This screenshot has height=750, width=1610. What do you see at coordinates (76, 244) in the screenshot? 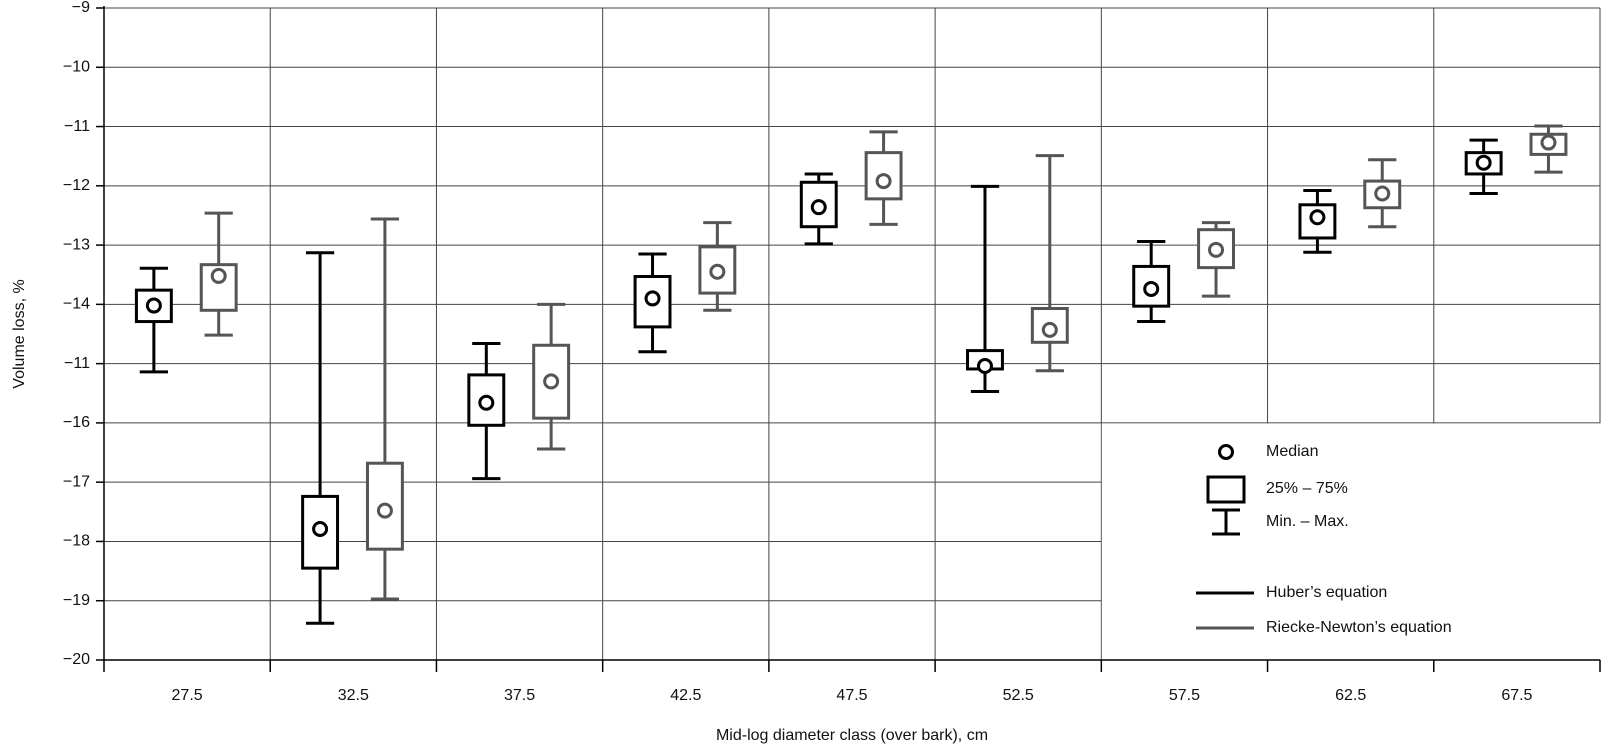
I see `y-tick-label: −13` at bounding box center [76, 244].